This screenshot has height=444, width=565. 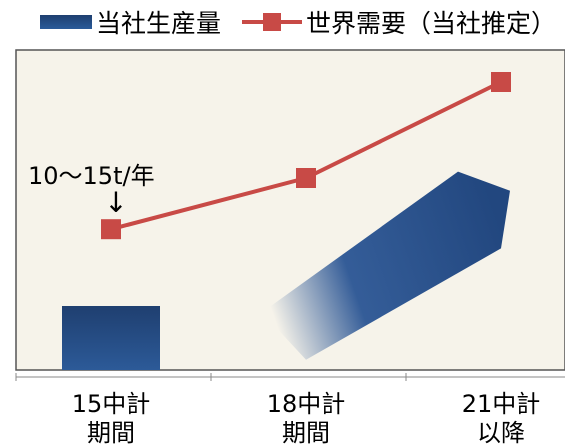 What do you see at coordinates (306, 417) in the screenshot?
I see `x-tick-label-1: 18中計期間` at bounding box center [306, 417].